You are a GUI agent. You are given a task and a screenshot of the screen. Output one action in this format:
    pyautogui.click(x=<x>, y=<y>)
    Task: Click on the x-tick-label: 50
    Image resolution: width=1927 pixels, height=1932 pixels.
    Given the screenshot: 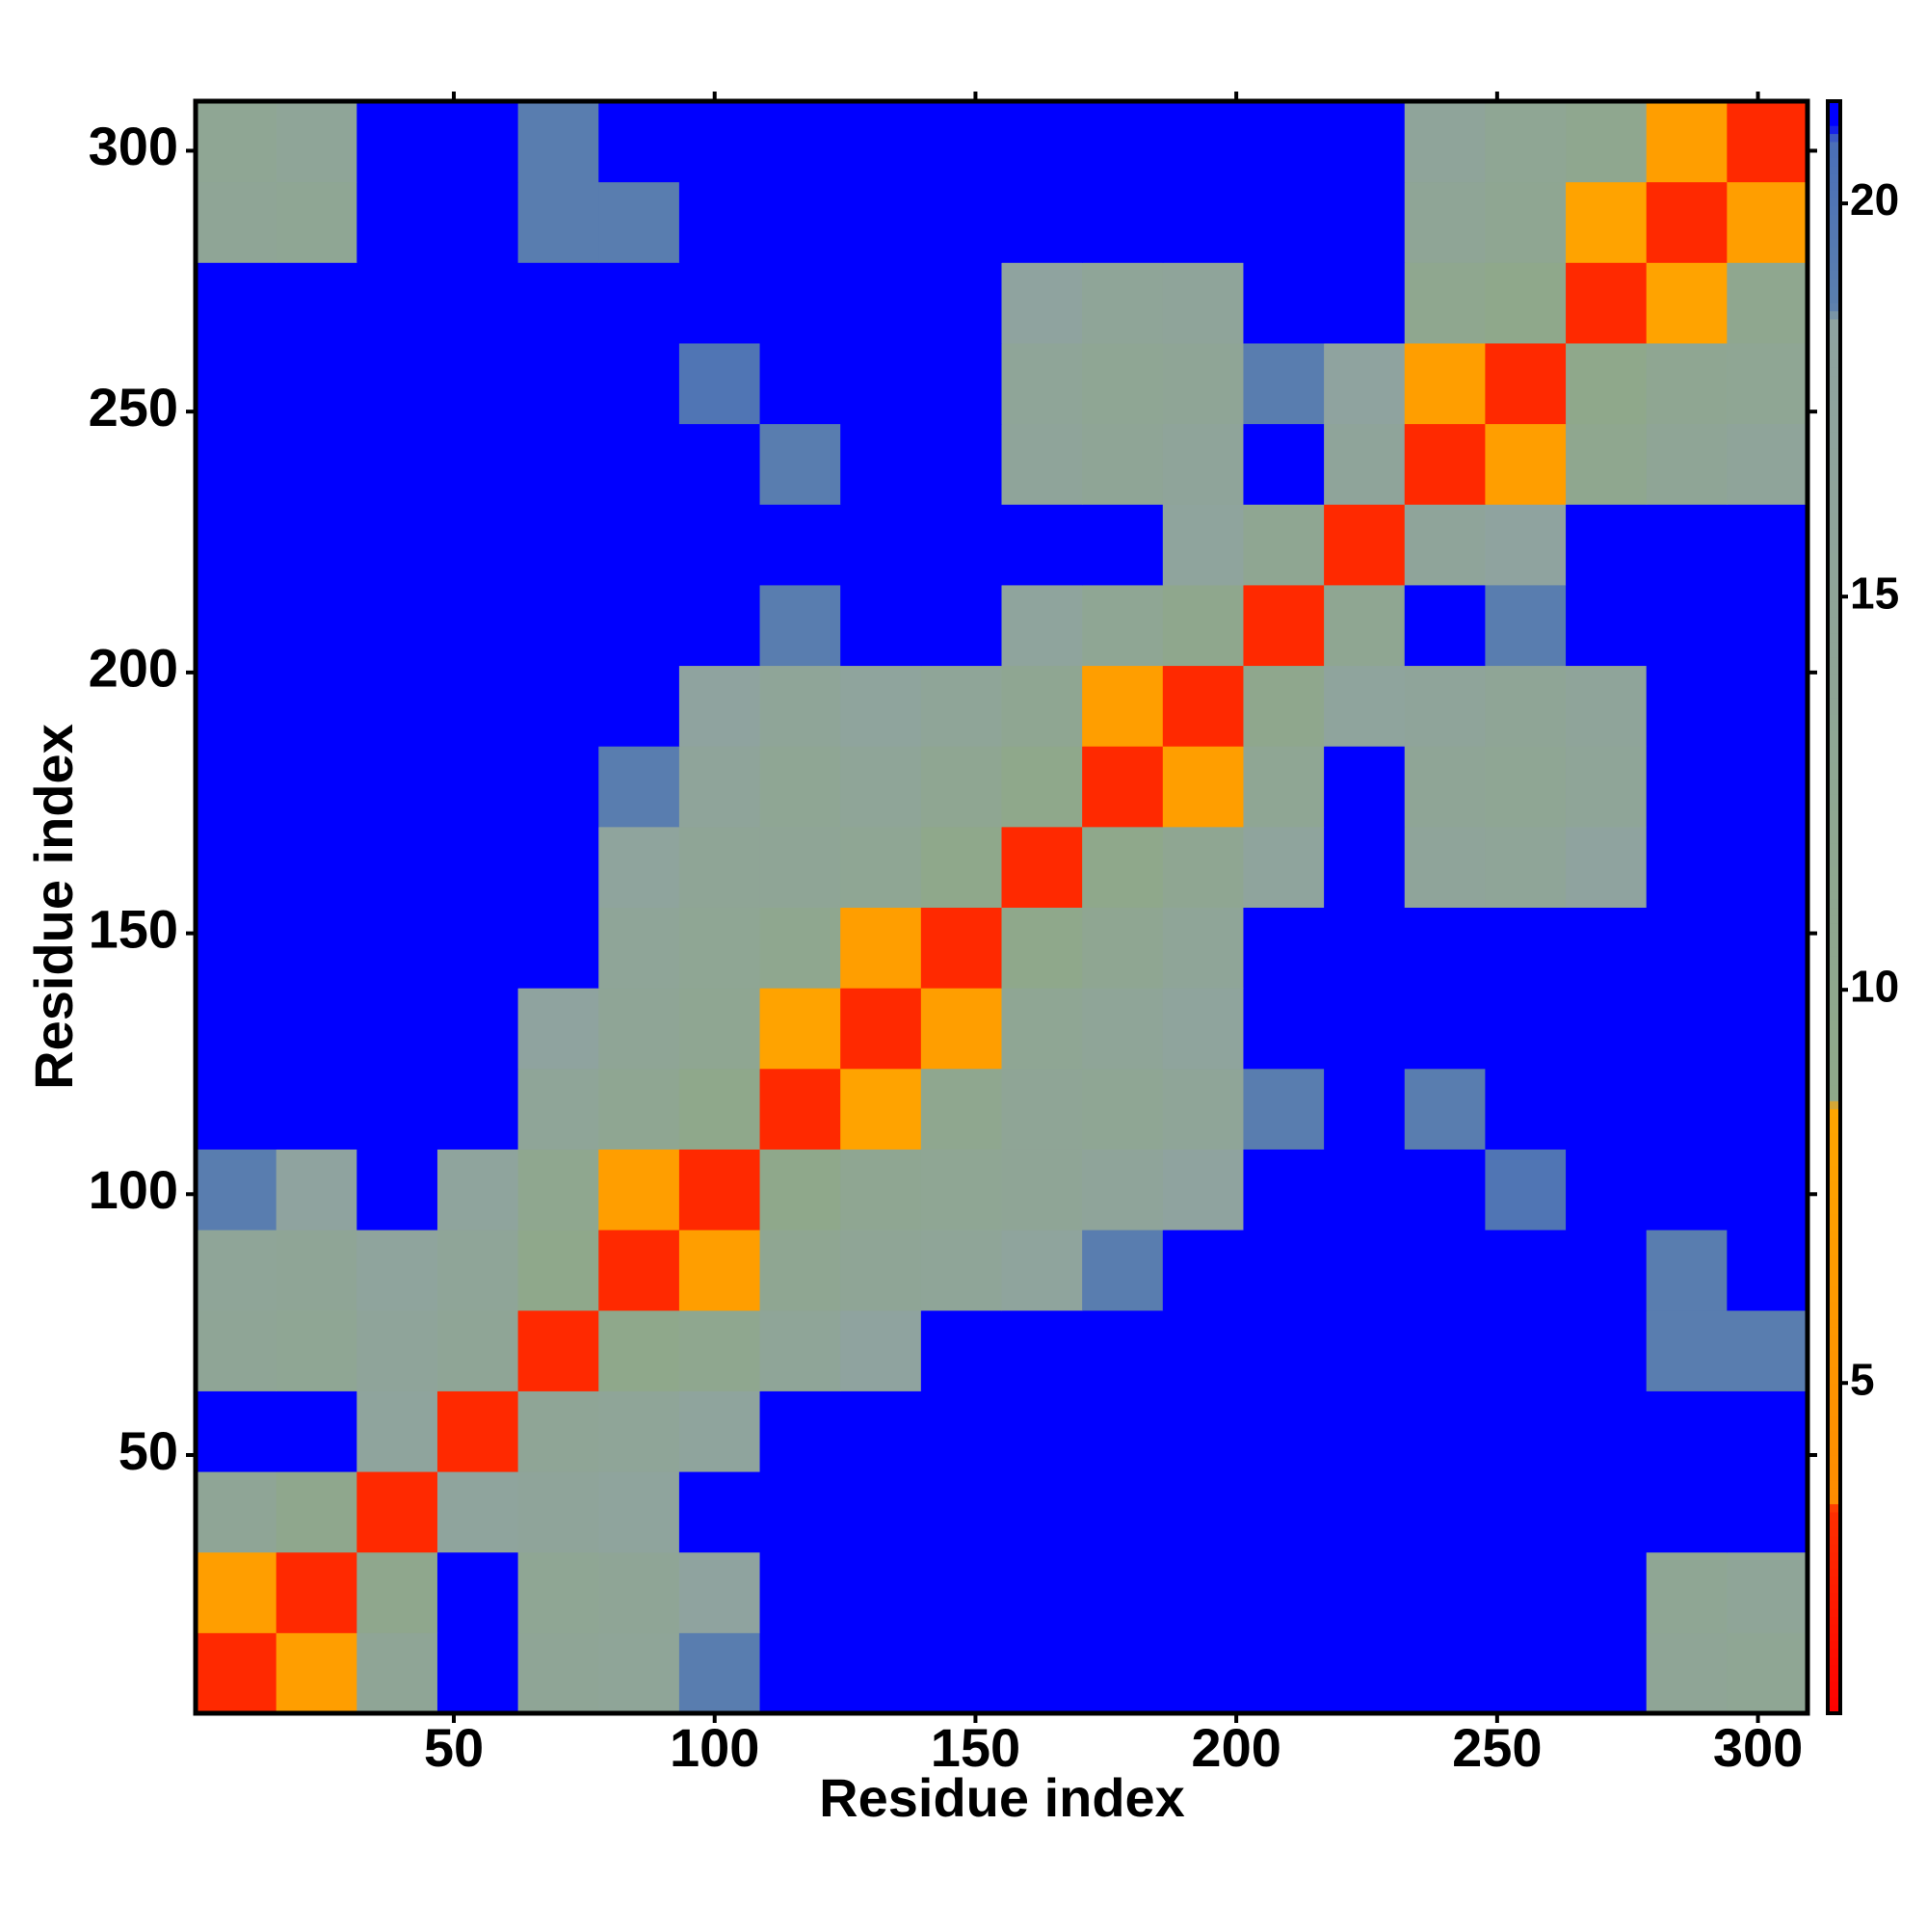 What is the action you would take?
    pyautogui.click(x=454, y=1747)
    